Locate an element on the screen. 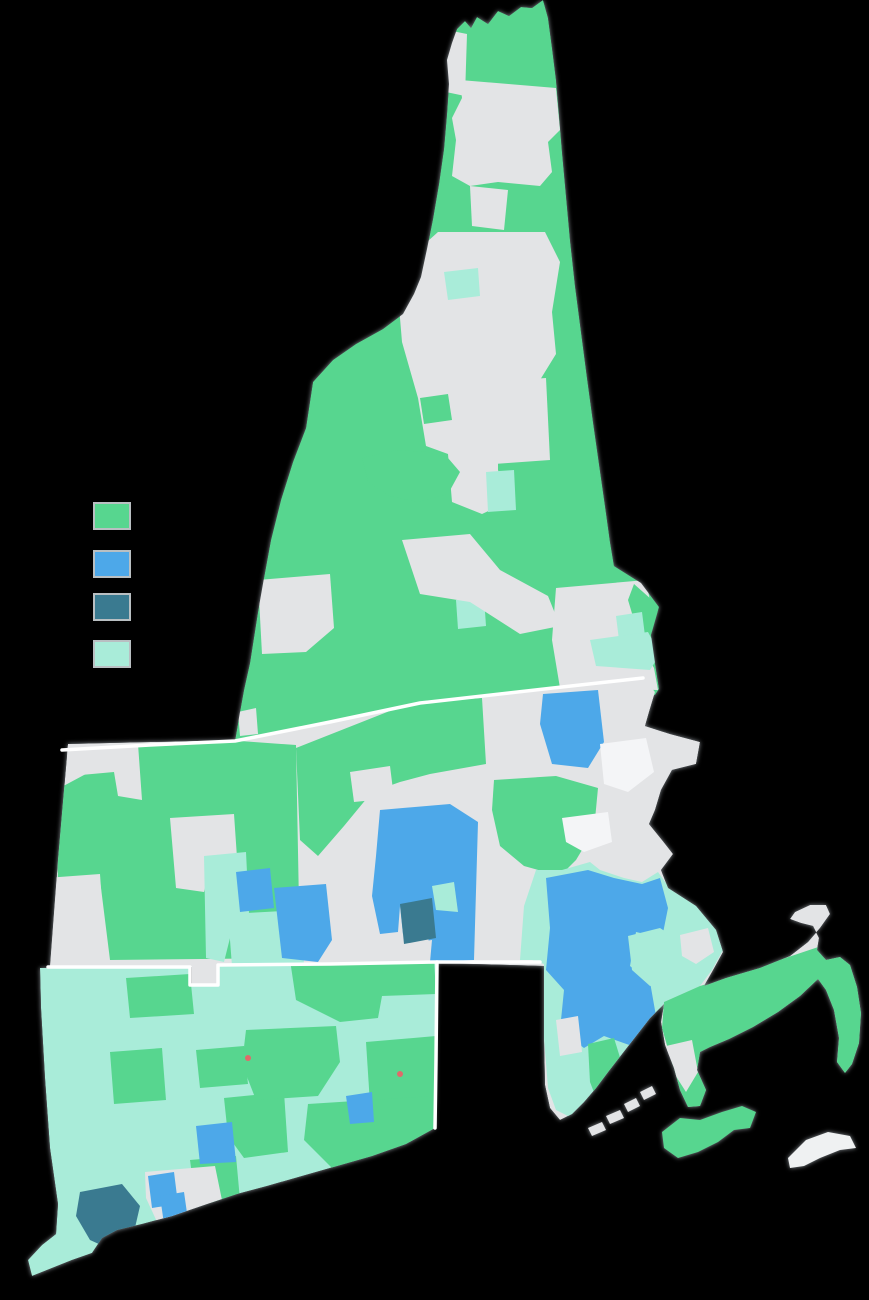 This screenshot has width=869, height=1300. legend-swatch-blue is located at coordinates (112, 564).